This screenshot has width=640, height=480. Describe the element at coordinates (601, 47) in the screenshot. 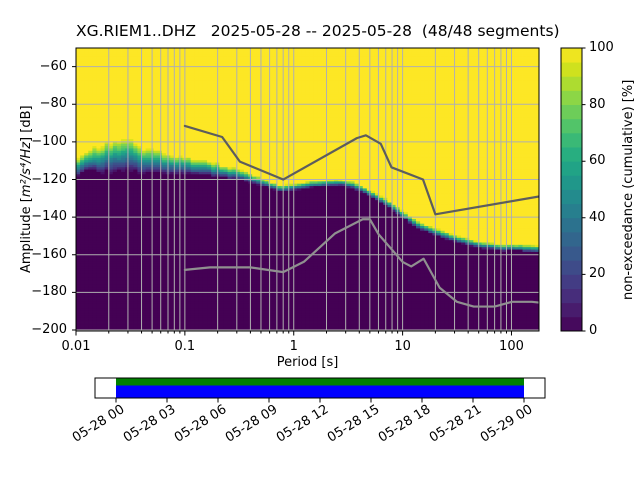

I see `colorbar-tick-label: 100` at that location.